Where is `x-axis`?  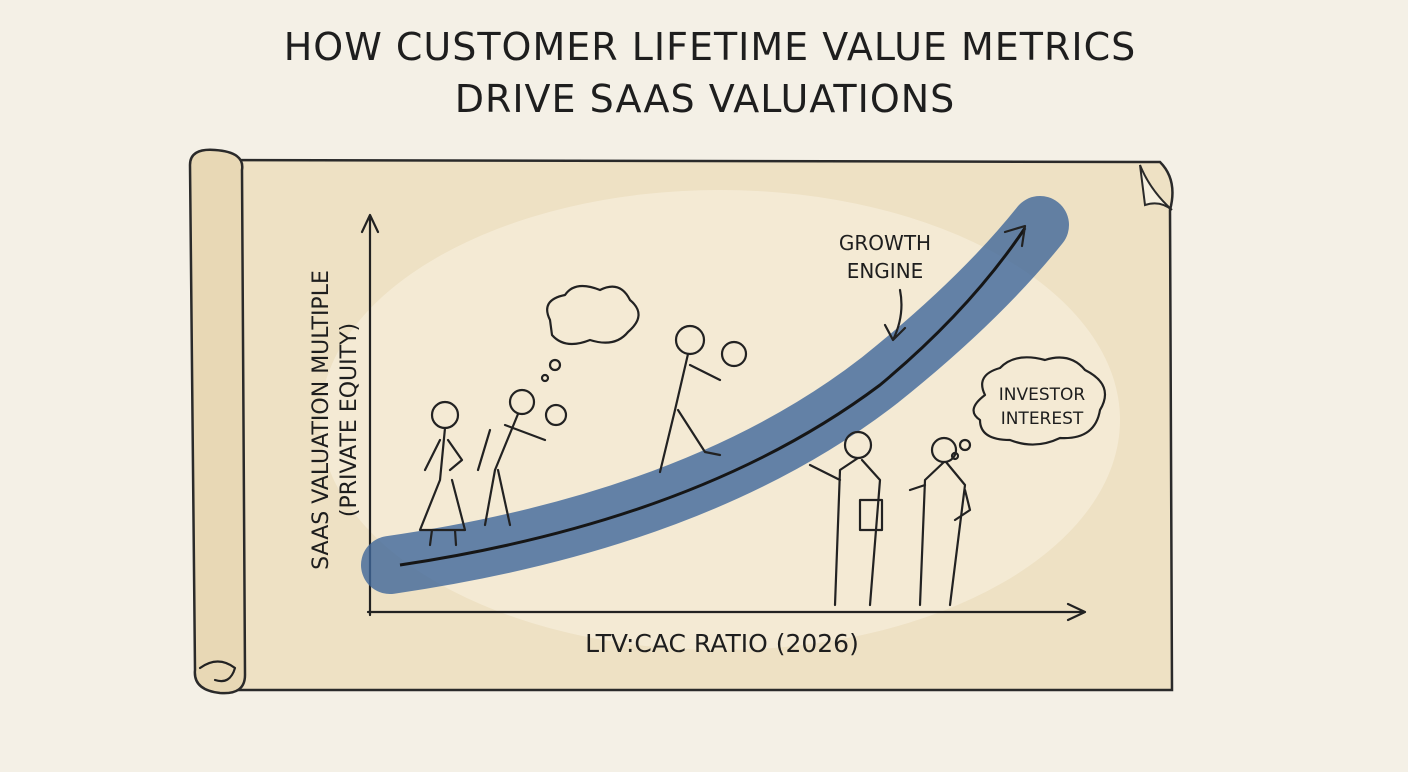 x-axis is located at coordinates (726, 612).